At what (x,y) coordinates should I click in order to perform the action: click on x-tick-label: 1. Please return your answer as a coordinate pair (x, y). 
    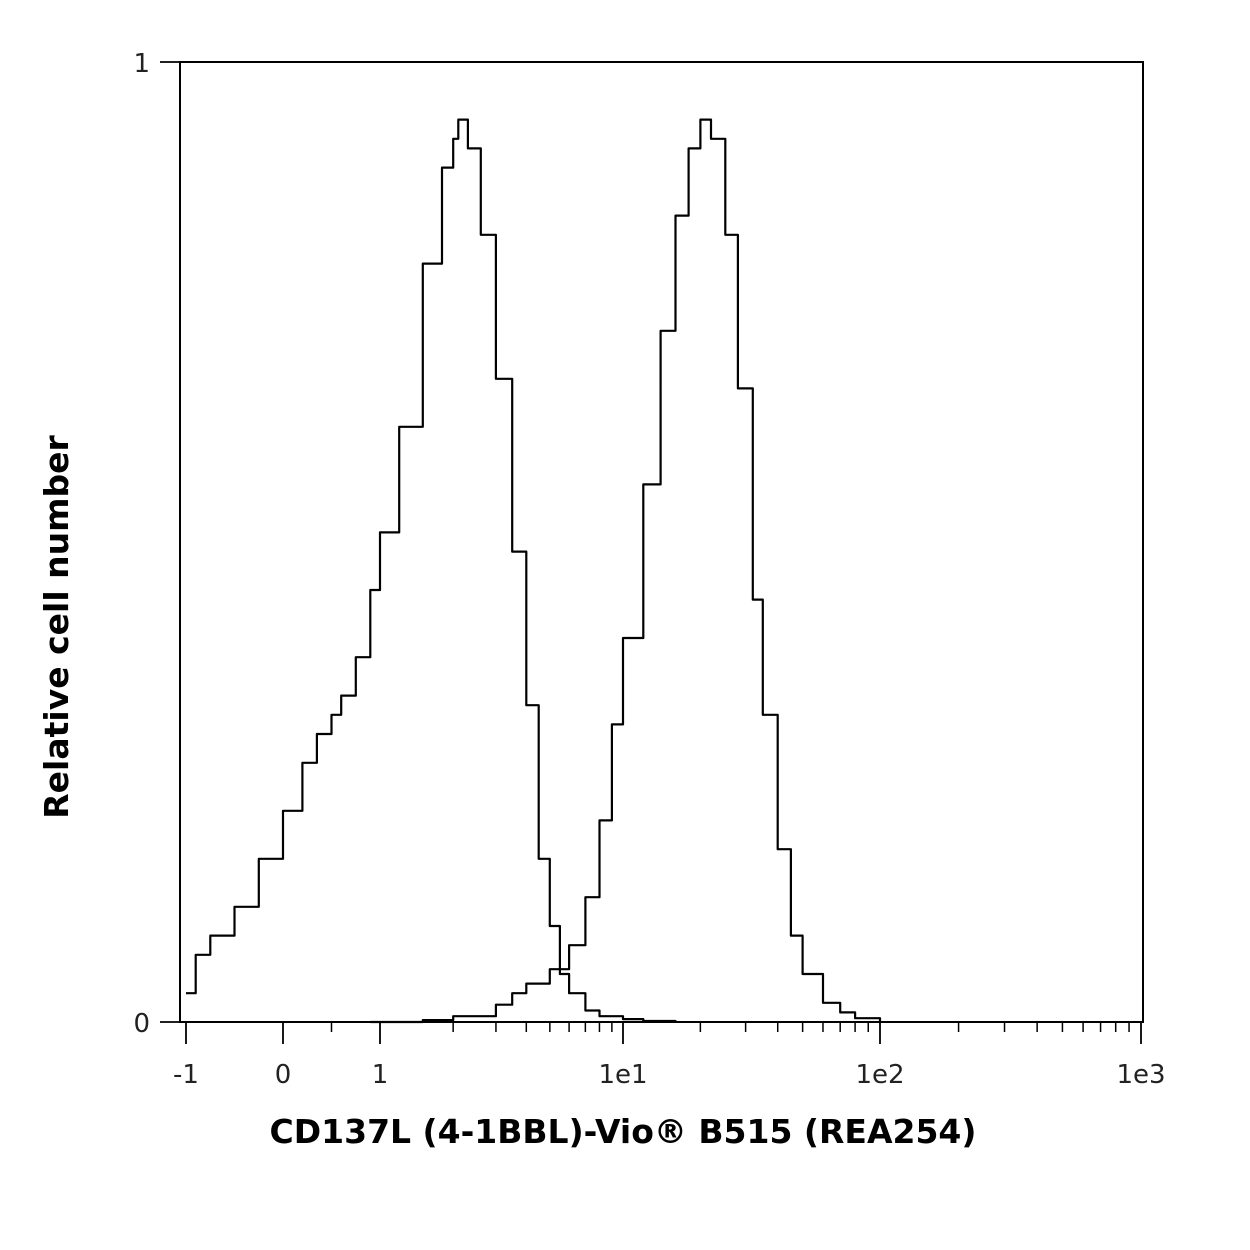
    Looking at the image, I should click on (380, 1075).